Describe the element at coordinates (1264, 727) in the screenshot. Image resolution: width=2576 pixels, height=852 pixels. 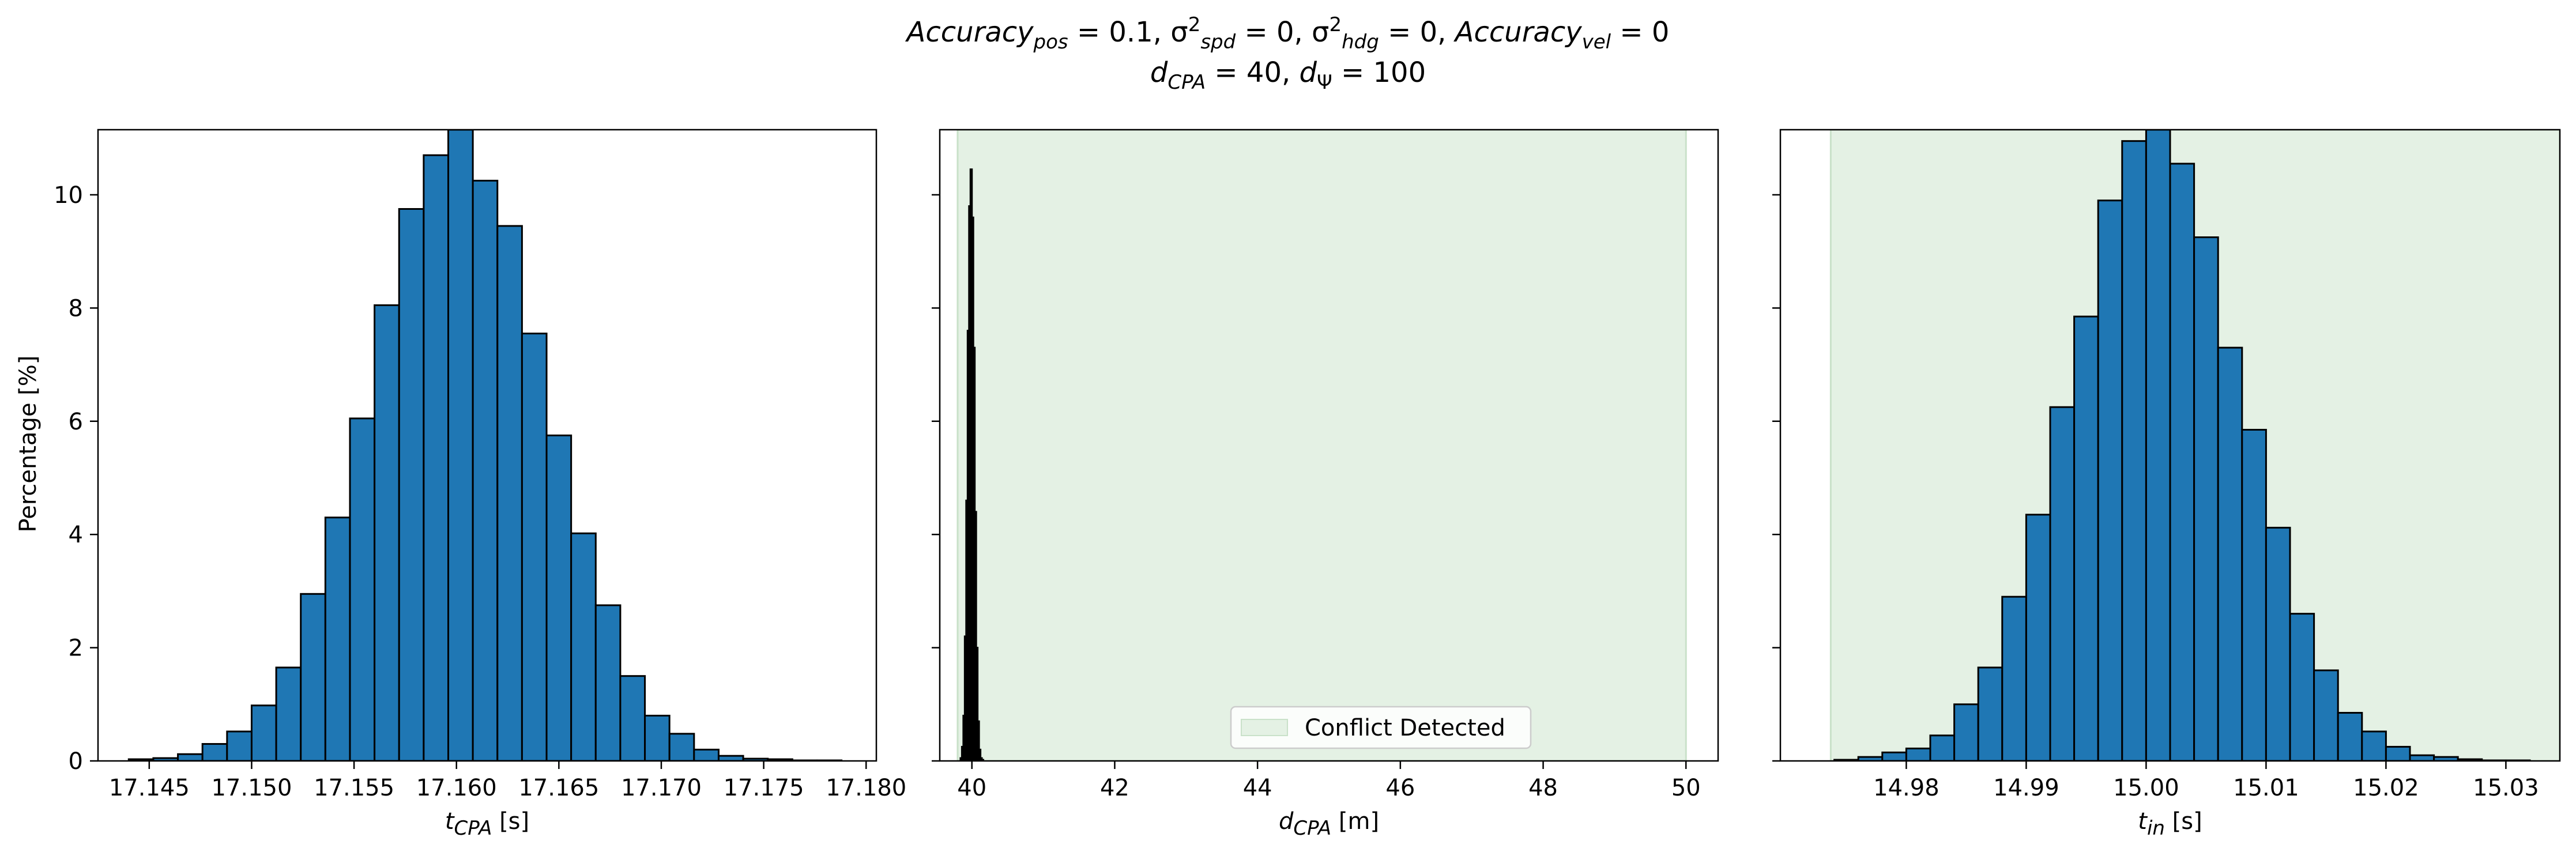
I see `legend-swatch` at that location.